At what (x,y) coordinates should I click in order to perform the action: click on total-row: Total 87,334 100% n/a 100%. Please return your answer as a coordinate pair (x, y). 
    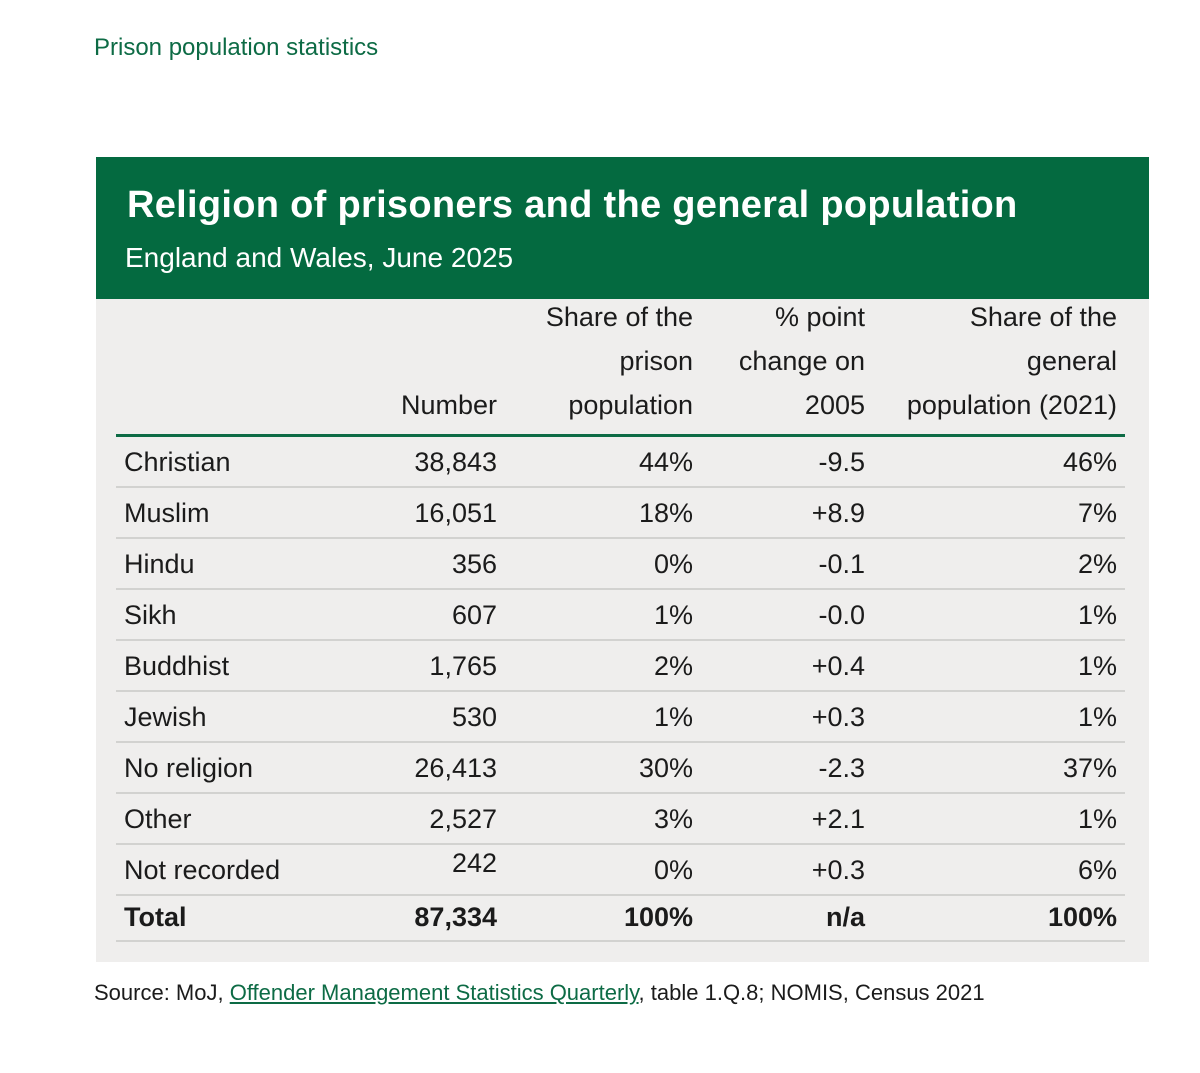
    Looking at the image, I should click on (620, 919).